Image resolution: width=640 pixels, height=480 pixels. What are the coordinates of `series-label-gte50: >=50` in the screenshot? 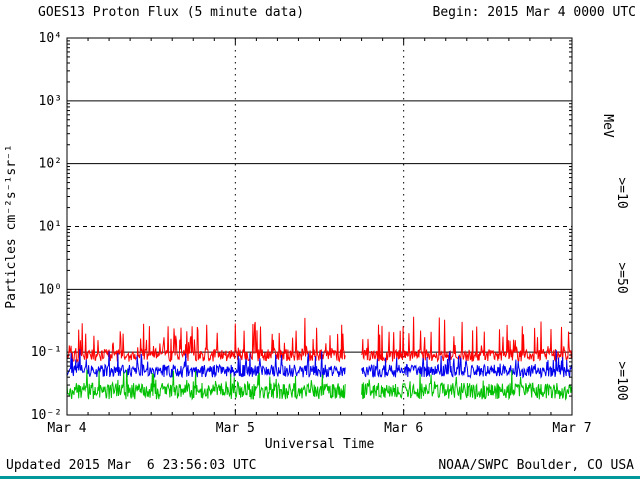 It's located at (621, 277).